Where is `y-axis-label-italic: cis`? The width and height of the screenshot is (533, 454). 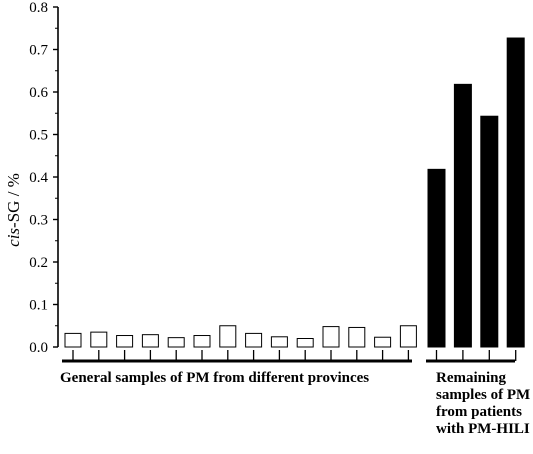 y-axis-label-italic: cis is located at coordinates (13, 237).